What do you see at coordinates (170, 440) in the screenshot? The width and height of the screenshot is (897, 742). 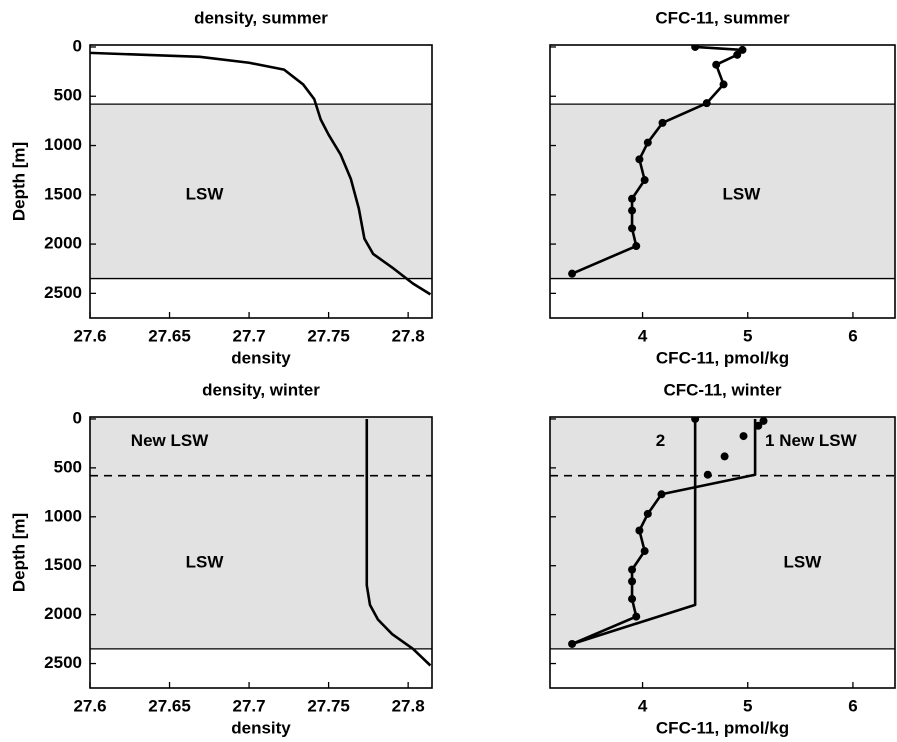 I see `annotation: New LSW` at bounding box center [170, 440].